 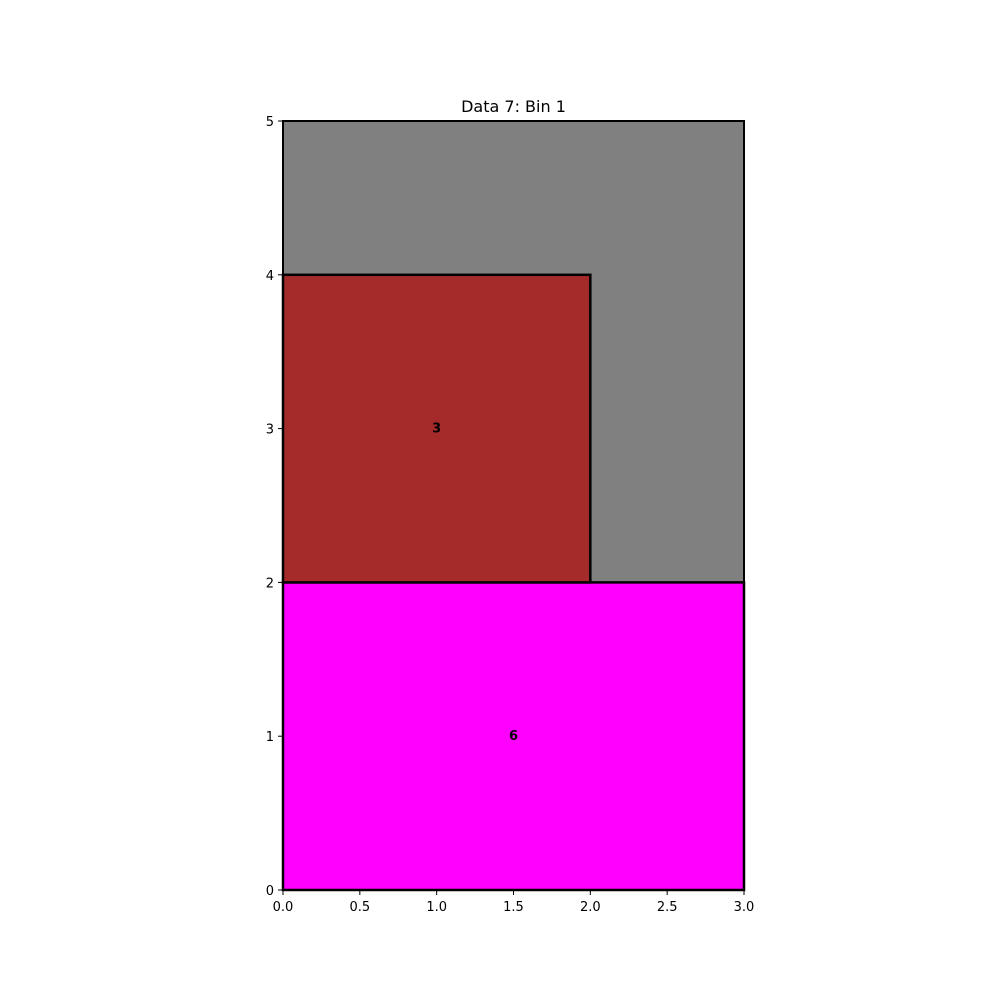 What do you see at coordinates (744, 907) in the screenshot?
I see `x-tick-label: 3.0` at bounding box center [744, 907].